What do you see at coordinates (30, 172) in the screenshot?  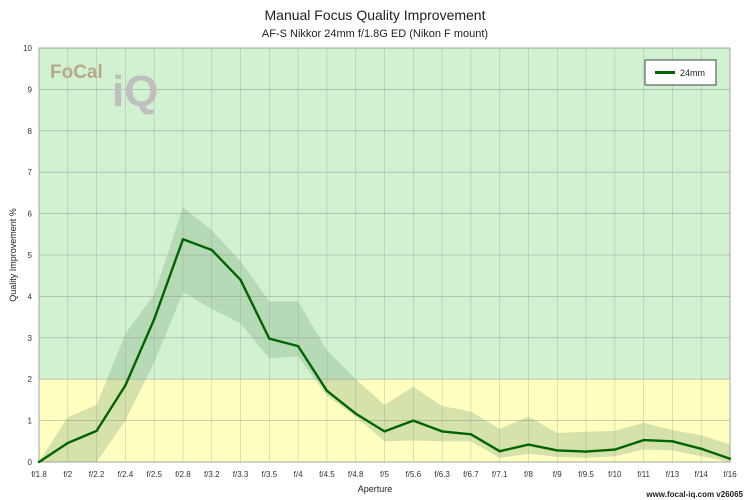 I see `y-tick-label: 7` at bounding box center [30, 172].